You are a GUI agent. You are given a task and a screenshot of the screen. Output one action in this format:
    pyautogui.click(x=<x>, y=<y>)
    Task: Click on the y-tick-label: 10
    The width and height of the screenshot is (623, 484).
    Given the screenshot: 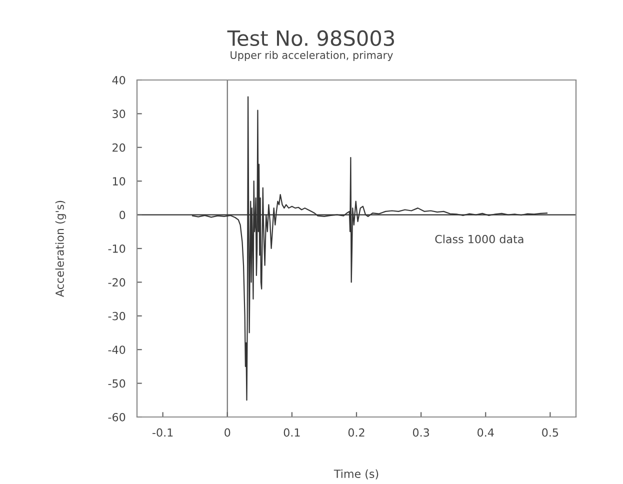 What is the action you would take?
    pyautogui.click(x=119, y=181)
    